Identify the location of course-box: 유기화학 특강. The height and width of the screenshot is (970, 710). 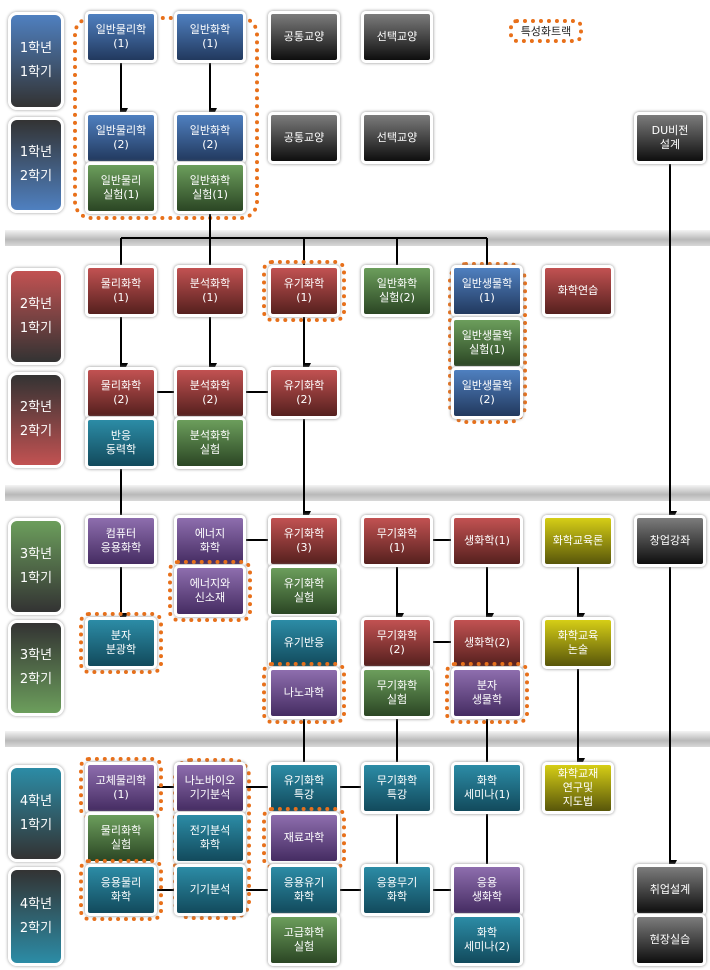
(304, 788).